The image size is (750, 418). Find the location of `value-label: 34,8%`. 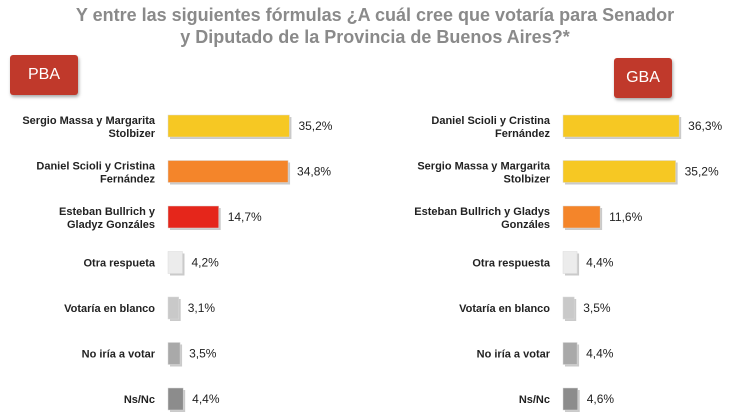

value-label: 34,8% is located at coordinates (314, 172).